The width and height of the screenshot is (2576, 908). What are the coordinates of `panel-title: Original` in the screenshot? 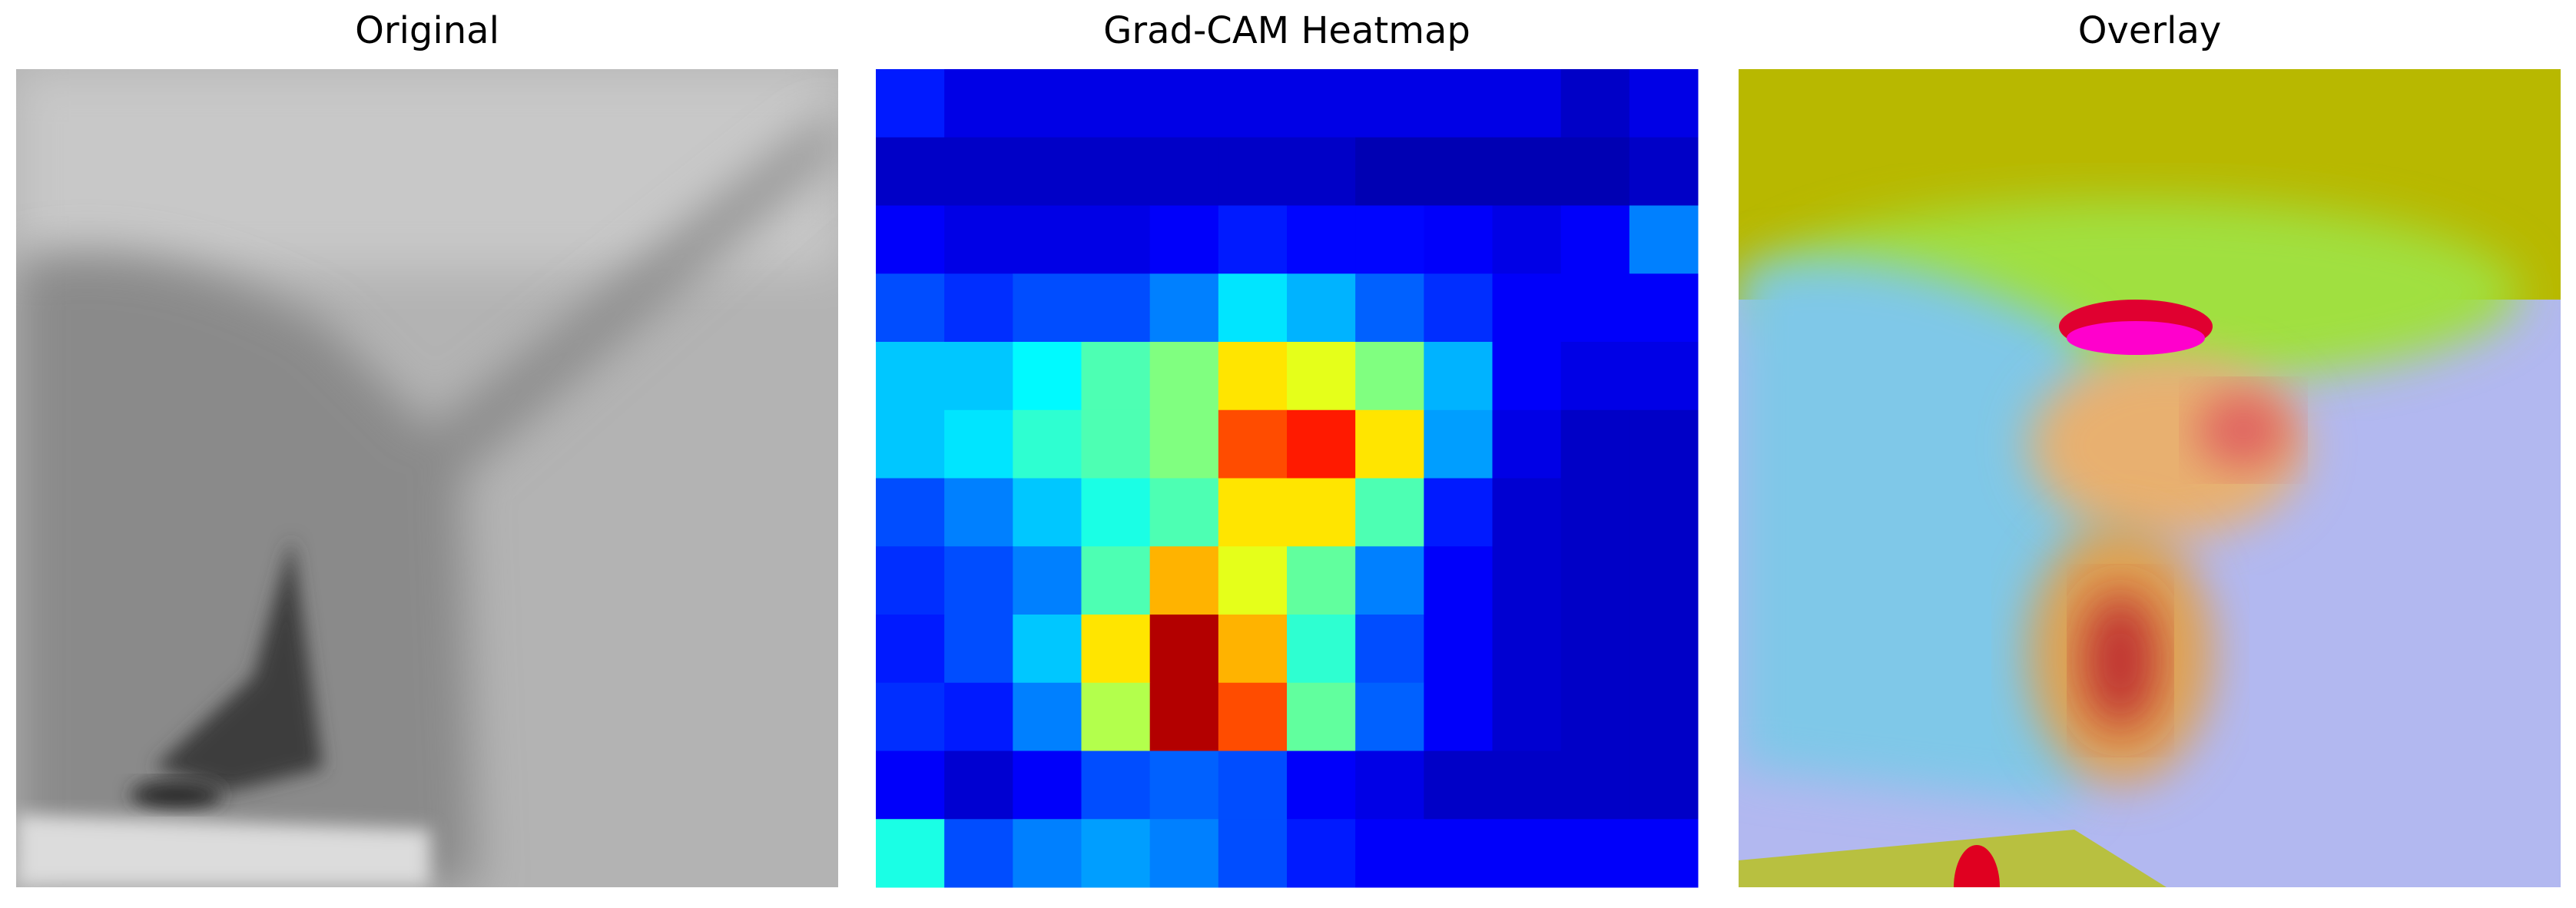 It's located at (427, 31).